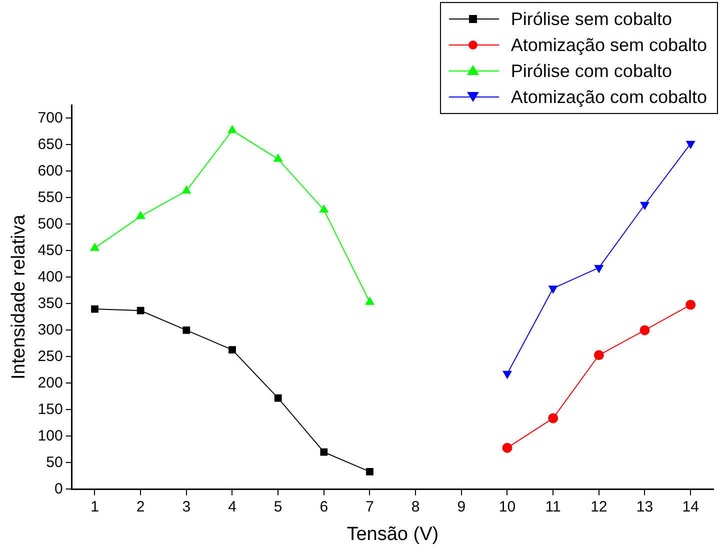 Image resolution: width=719 pixels, height=552 pixels. Describe the element at coordinates (58, 489) in the screenshot. I see `y-tick-label: 0` at that location.